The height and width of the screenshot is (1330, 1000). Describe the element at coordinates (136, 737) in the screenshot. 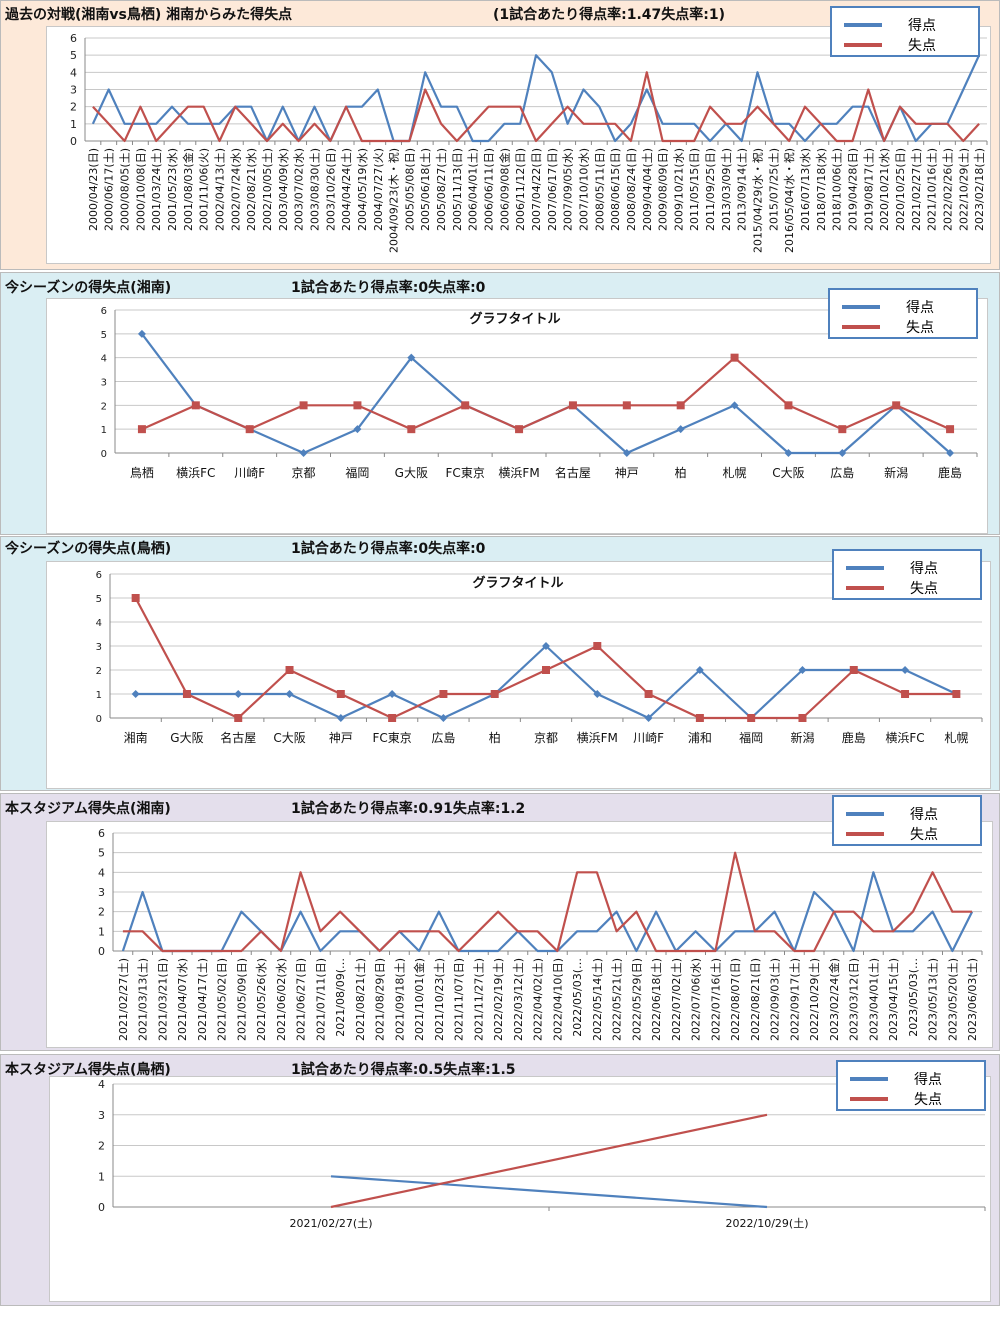

I see `x-tick-label: 湘南` at that location.